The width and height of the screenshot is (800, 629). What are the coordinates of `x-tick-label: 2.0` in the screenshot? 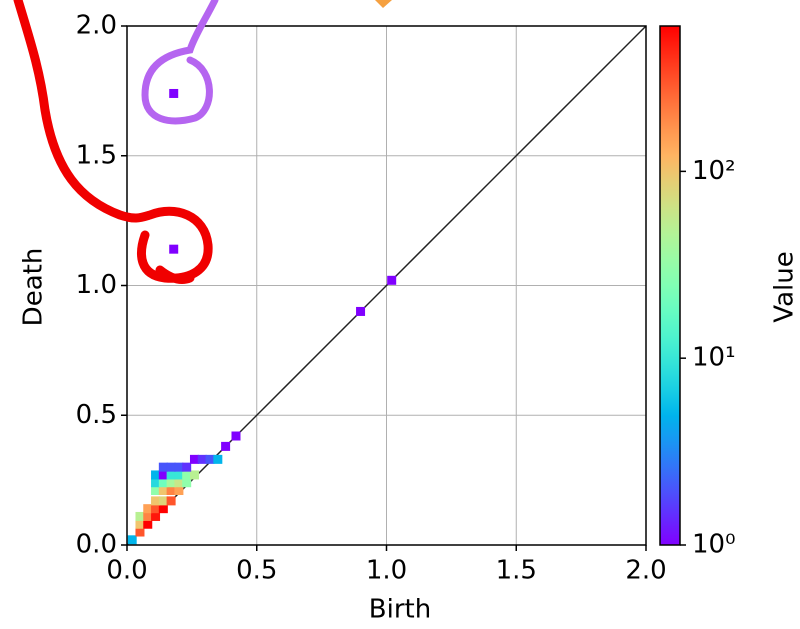 It's located at (645, 571).